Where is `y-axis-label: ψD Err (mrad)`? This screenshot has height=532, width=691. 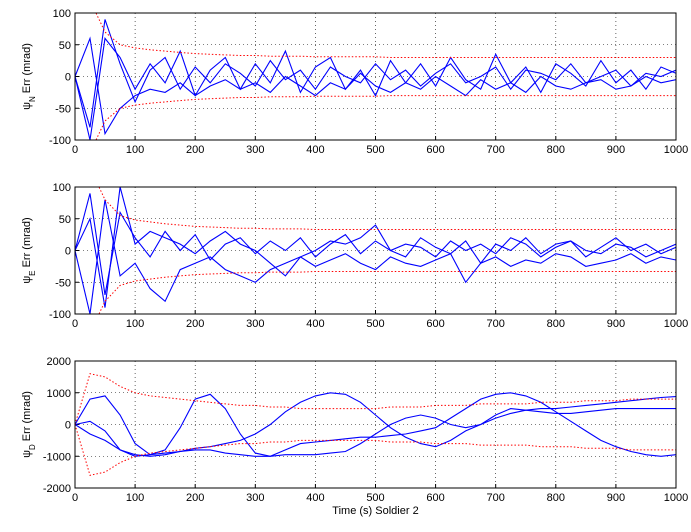 y-axis-label: ψD Err (mrad) is located at coordinates (29, 424).